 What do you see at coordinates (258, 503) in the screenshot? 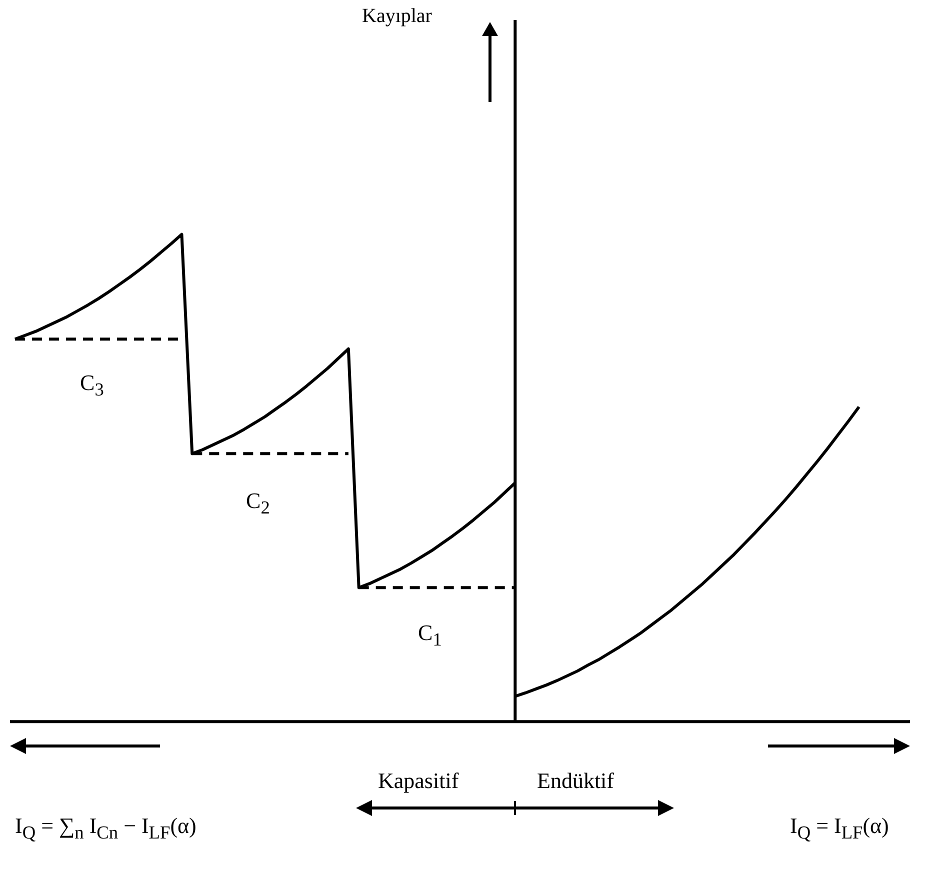
I see `annotation: C$_{2}$` at bounding box center [258, 503].